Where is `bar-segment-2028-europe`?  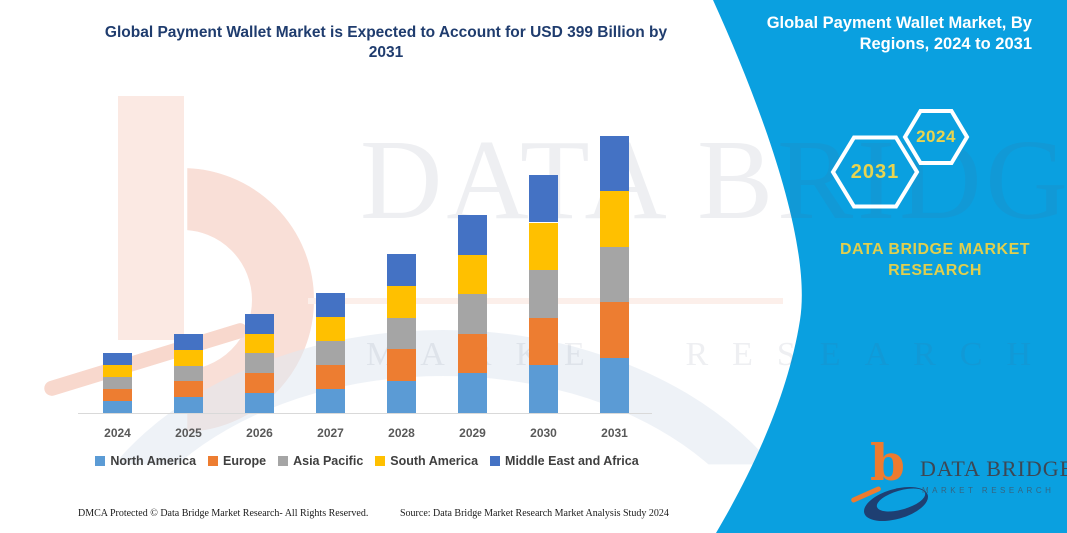
bar-segment-2028-europe is located at coordinates (401, 365).